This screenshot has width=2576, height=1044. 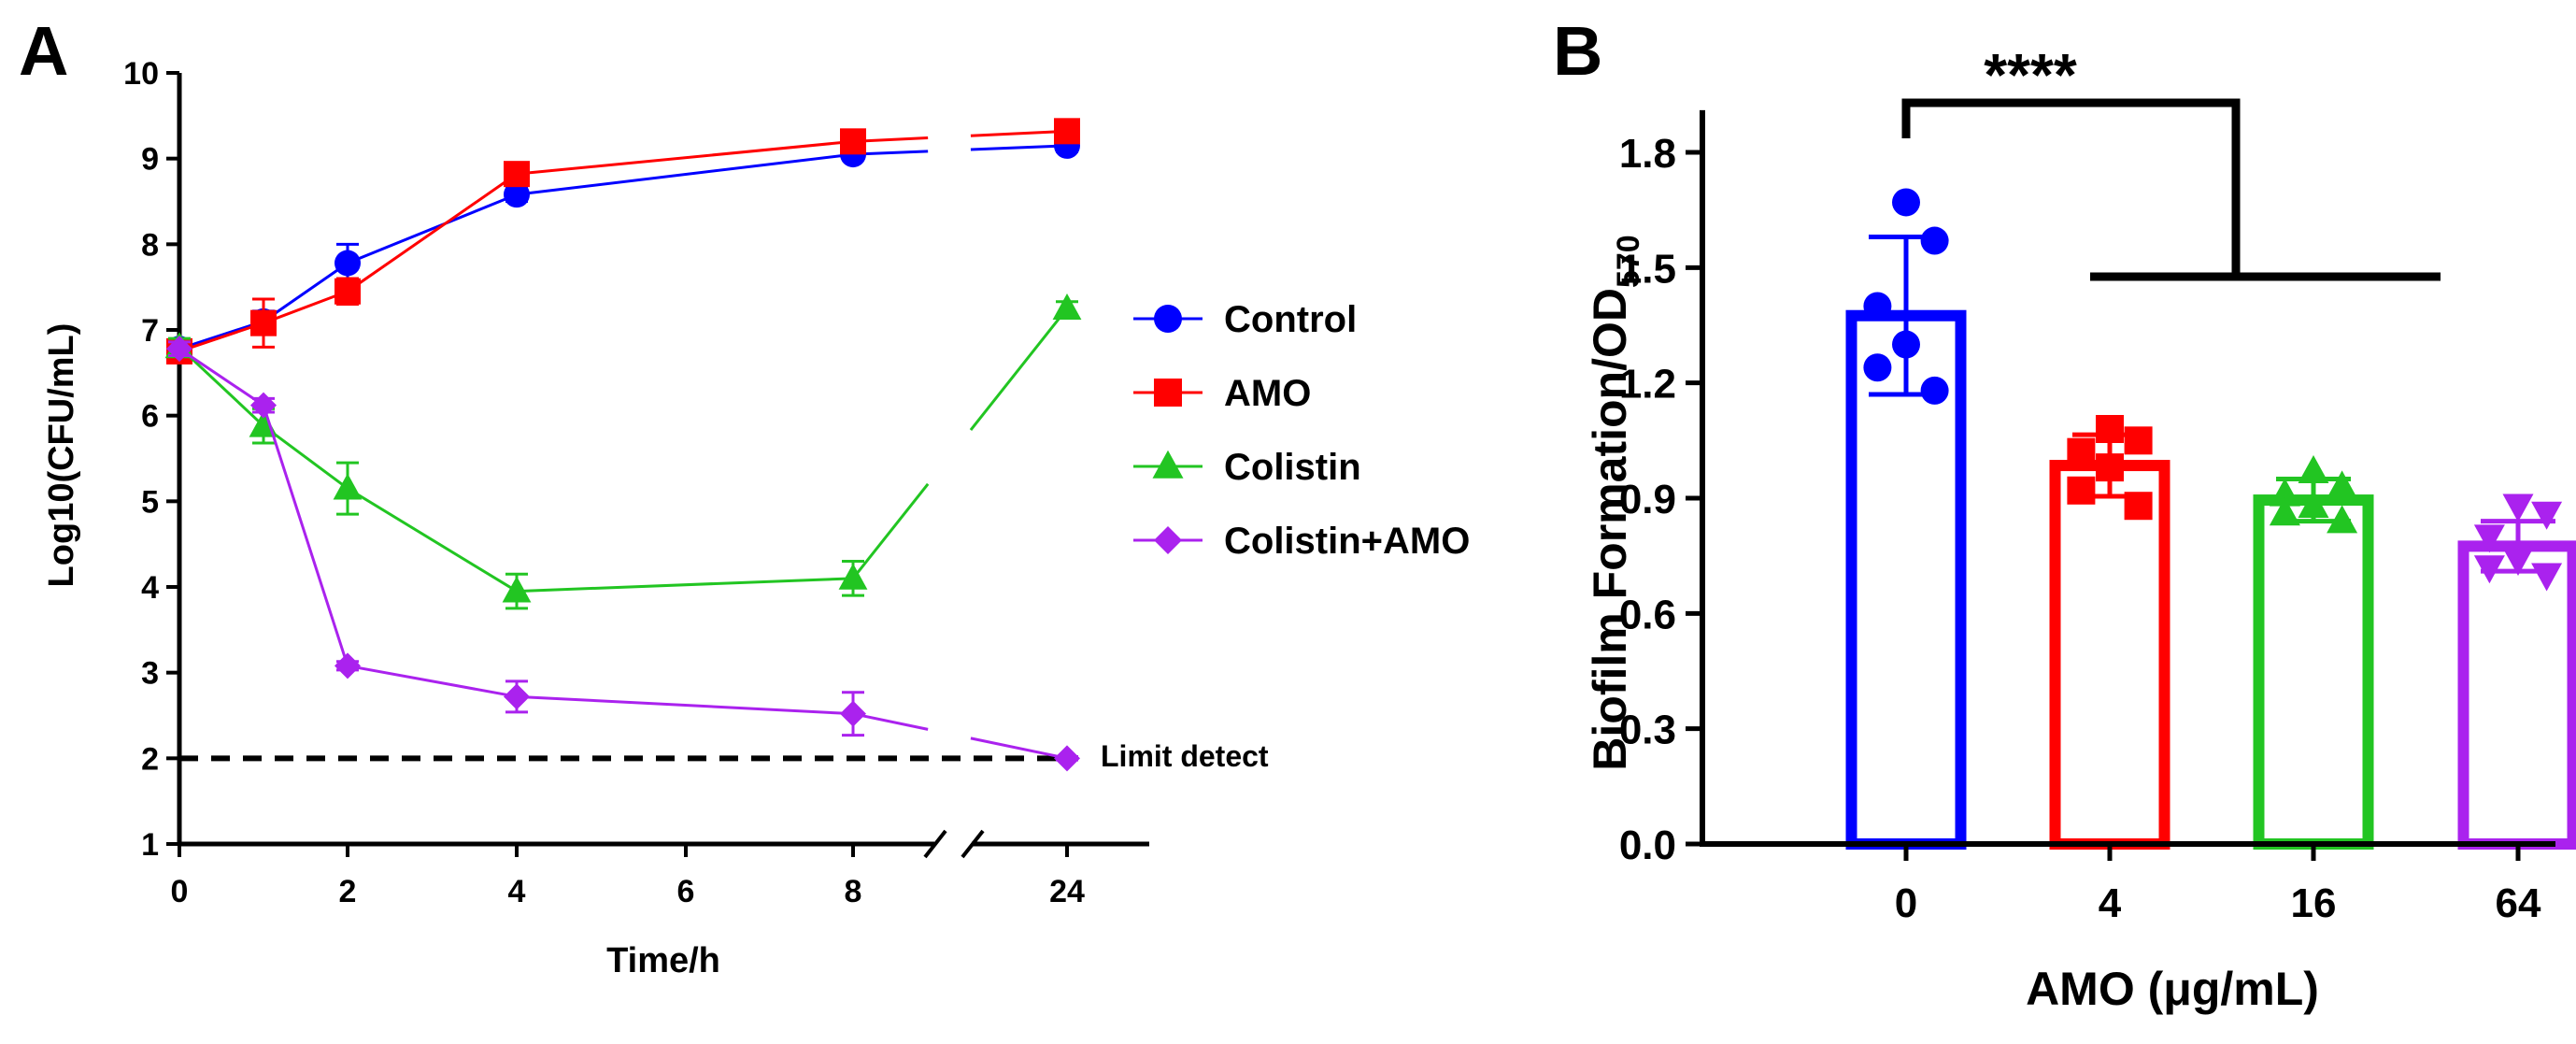 What do you see at coordinates (1577, 51) in the screenshot?
I see `panel-b-label: B` at bounding box center [1577, 51].